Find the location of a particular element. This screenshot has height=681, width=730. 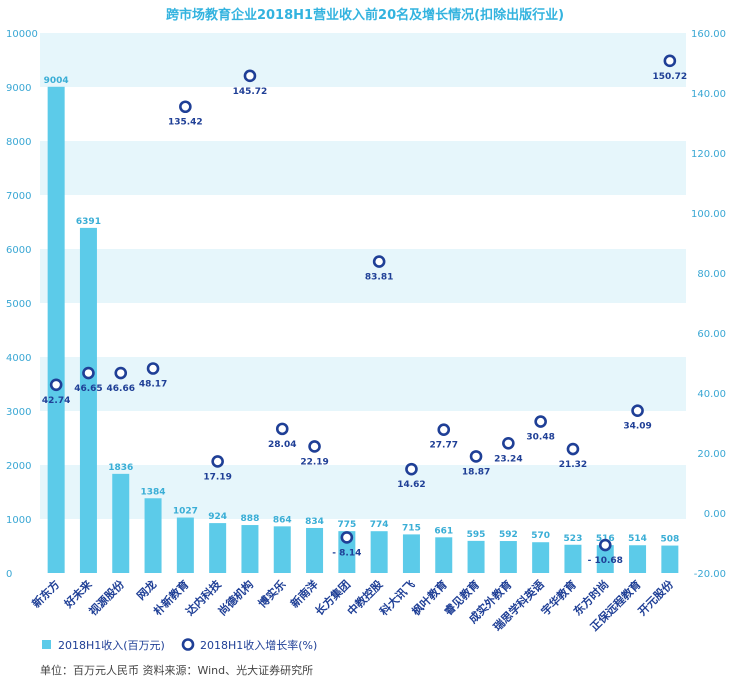

category-label: 视源股份 is located at coordinates (107, 598).